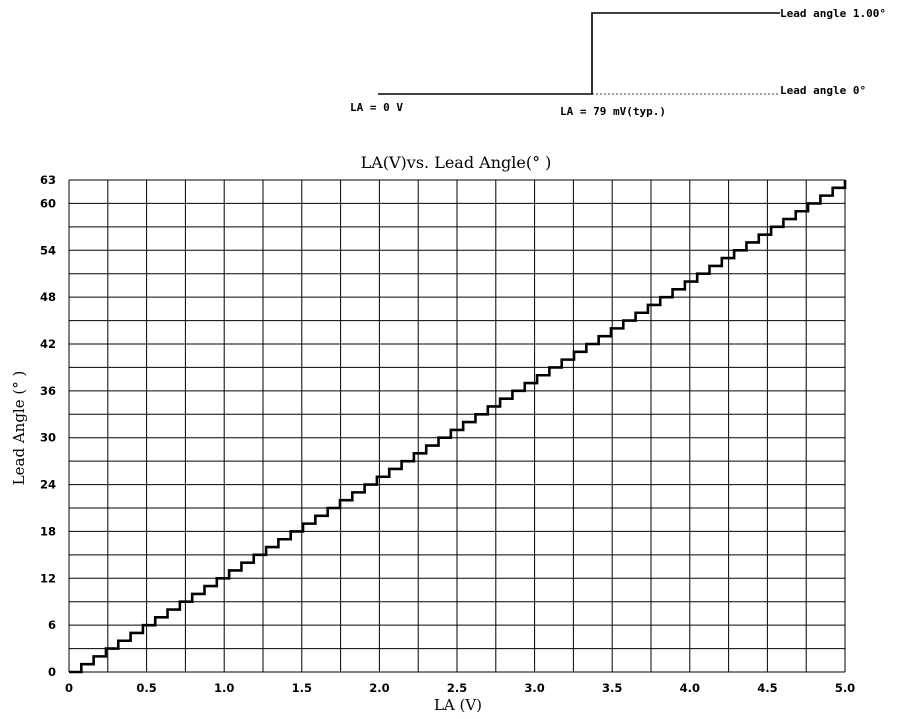 Image resolution: width=899 pixels, height=719 pixels. What do you see at coordinates (48, 250) in the screenshot?
I see `y-tick-label: 54` at bounding box center [48, 250].